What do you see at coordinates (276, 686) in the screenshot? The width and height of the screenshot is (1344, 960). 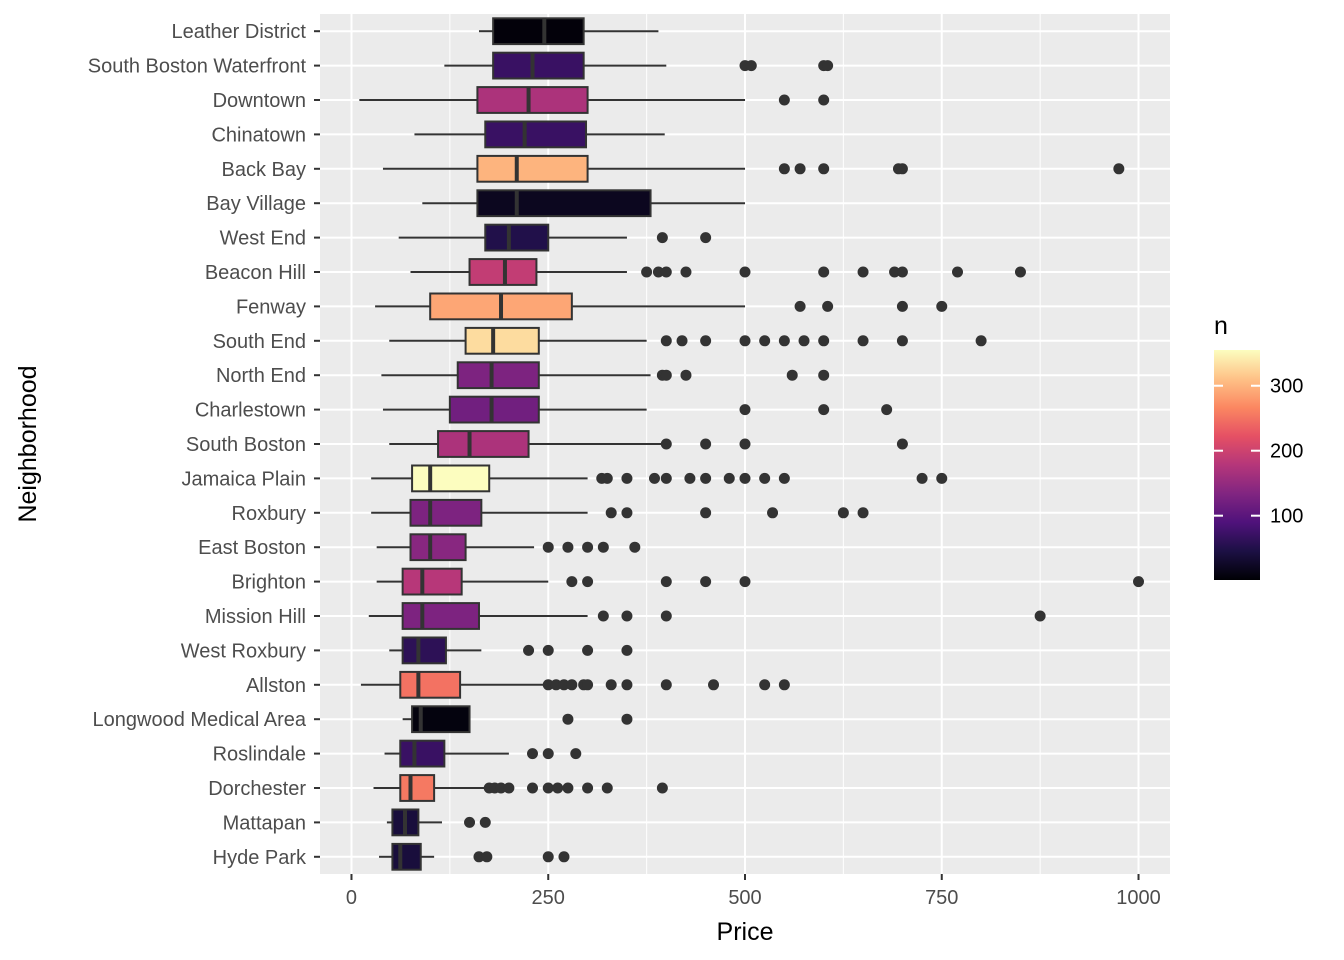 I see `y-tick-label: Allston` at bounding box center [276, 686].